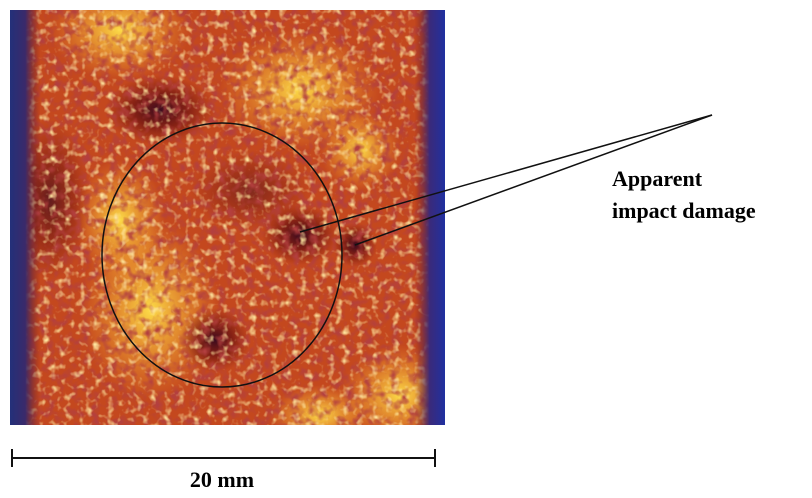 The image size is (812, 498). What do you see at coordinates (223, 458) in the screenshot?
I see `scale-bar` at bounding box center [223, 458].